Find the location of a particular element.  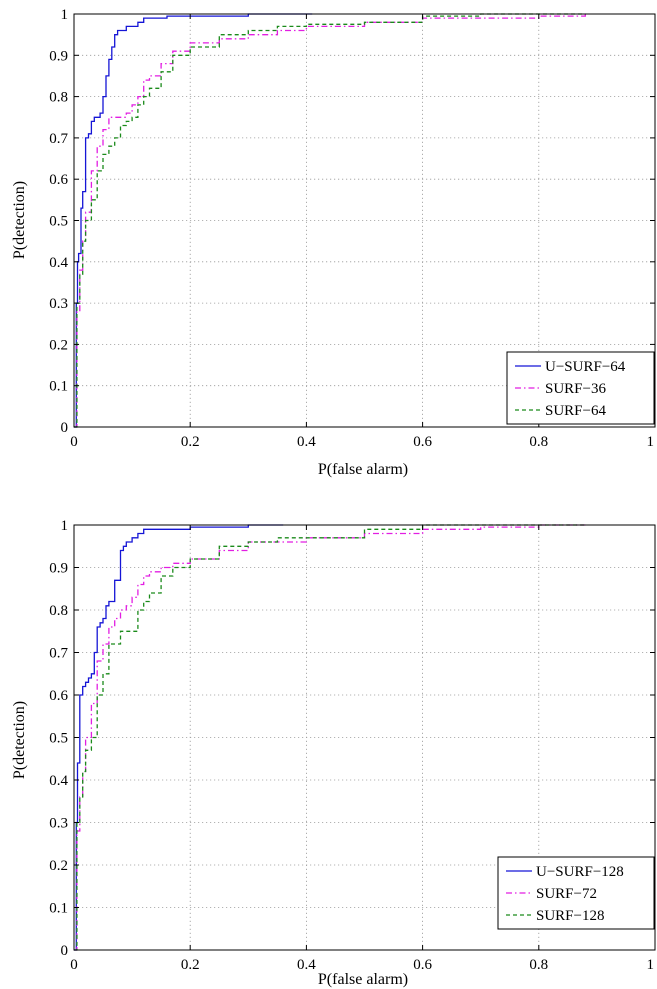

legend-items: U−SURF−128 SURF−72 SURF−128 is located at coordinates (565, 894).